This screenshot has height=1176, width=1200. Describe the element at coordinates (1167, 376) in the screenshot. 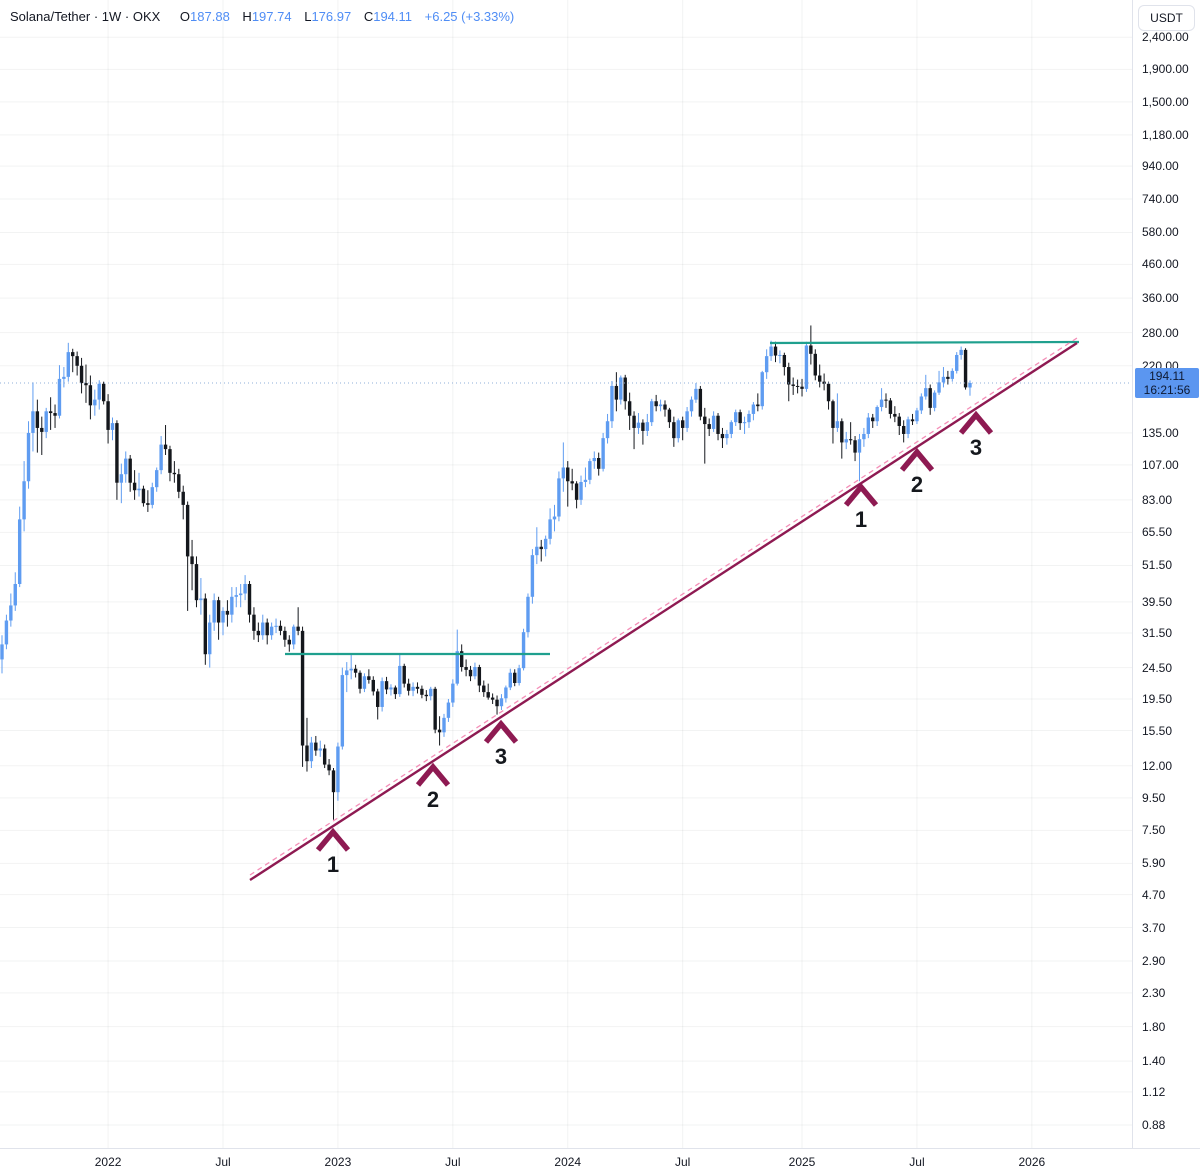

I see `last-price-value: 194.11` at that location.